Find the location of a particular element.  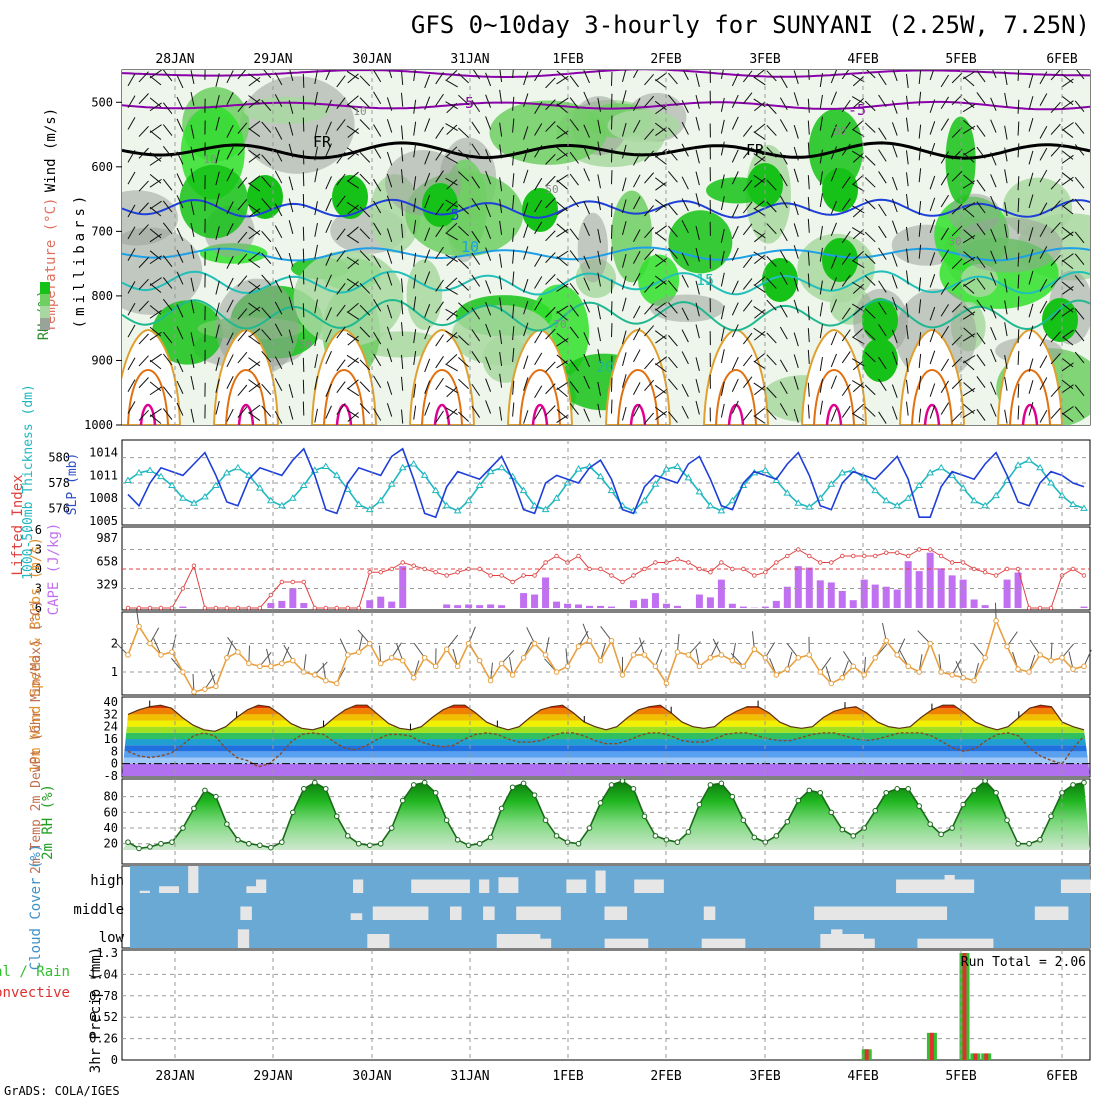

lifted-index-line is located at coordinates (606, 578).